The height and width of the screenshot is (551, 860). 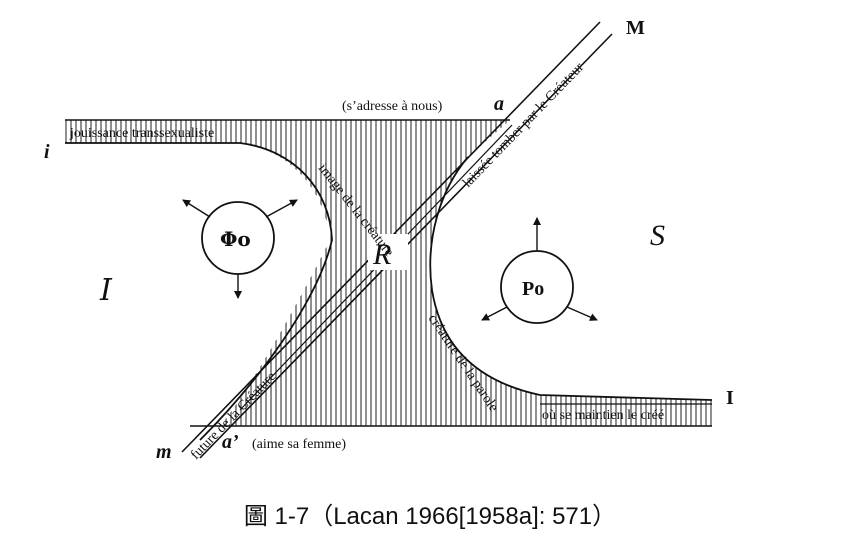 I want to click on vertex-a-prime: a’, so click(x=230, y=442).